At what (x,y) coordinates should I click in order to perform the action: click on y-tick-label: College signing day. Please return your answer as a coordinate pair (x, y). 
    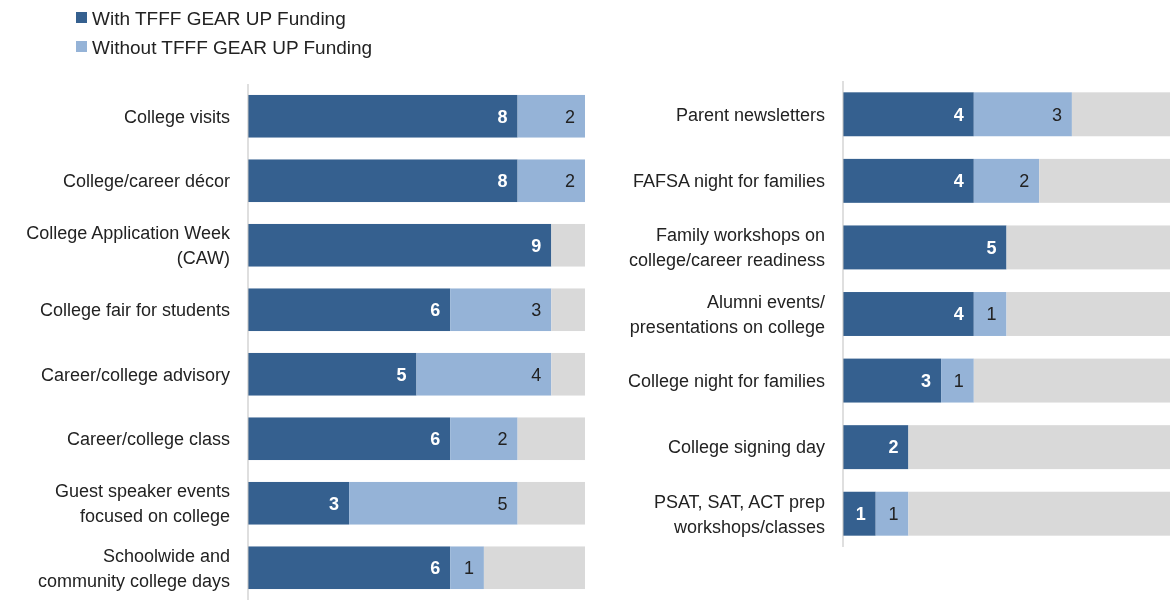
    Looking at the image, I should click on (746, 447).